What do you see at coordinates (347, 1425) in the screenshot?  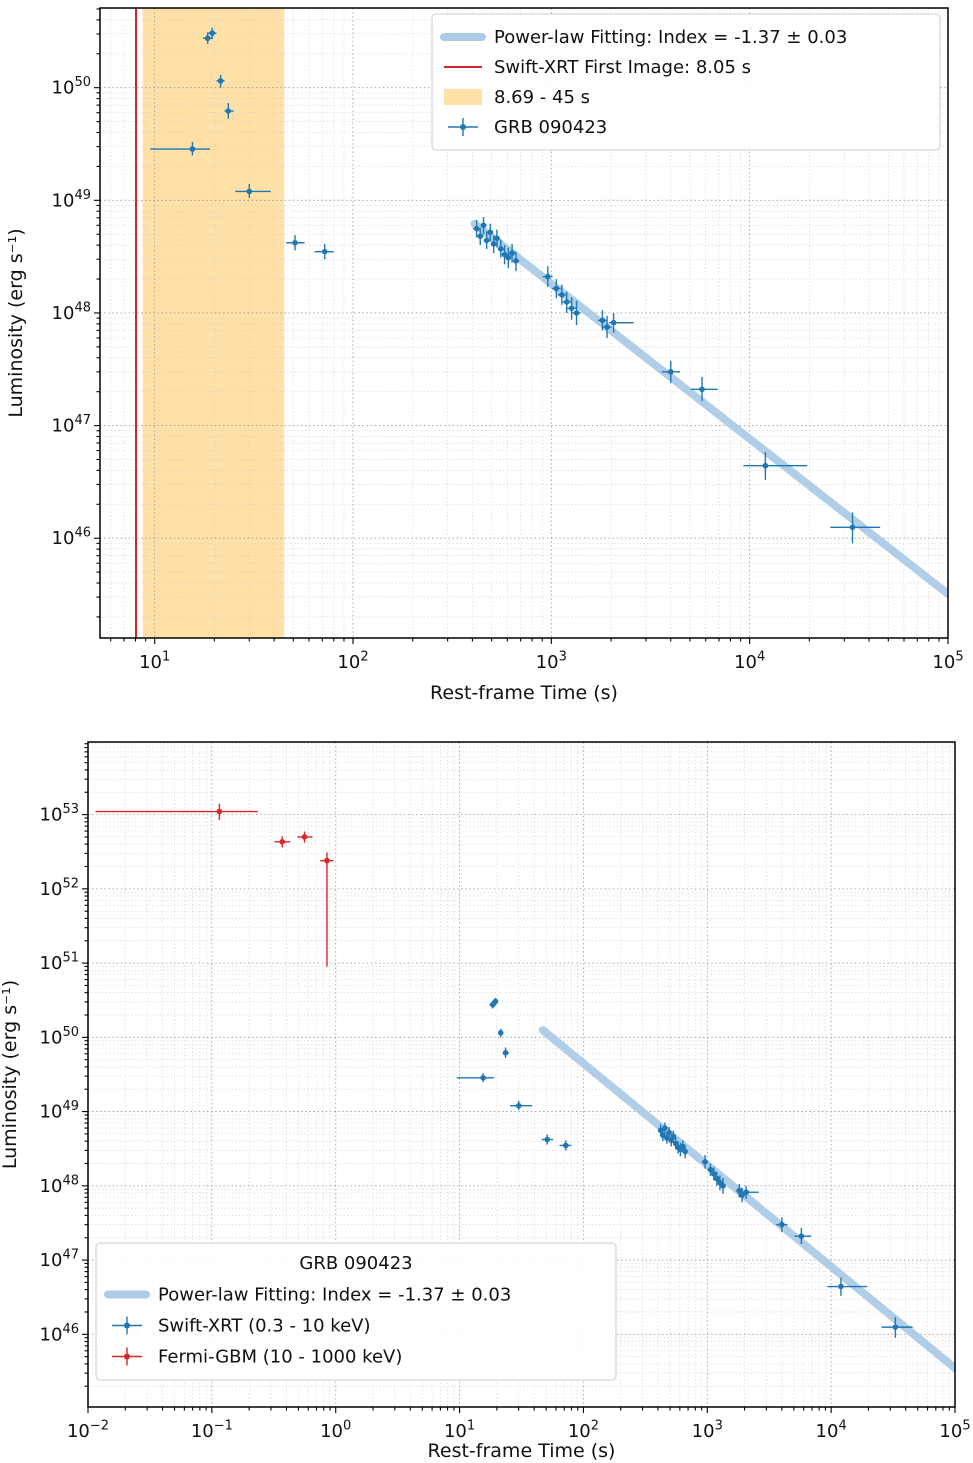 I see `tick-exponent: 0` at bounding box center [347, 1425].